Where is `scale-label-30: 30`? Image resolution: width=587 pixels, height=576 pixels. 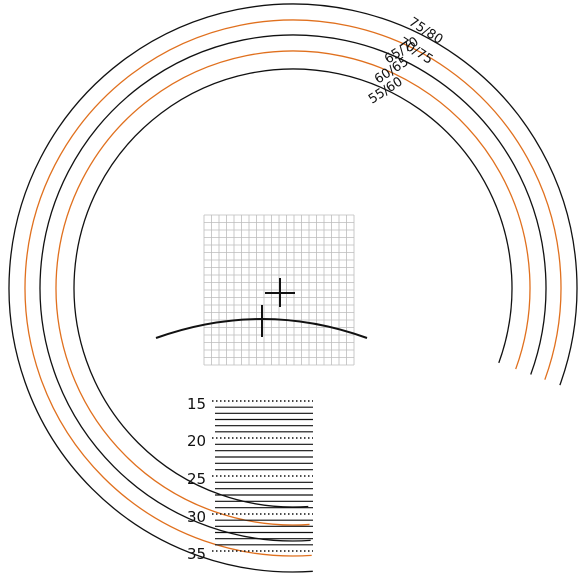 scale-label-30: 30 is located at coordinates (196, 517).